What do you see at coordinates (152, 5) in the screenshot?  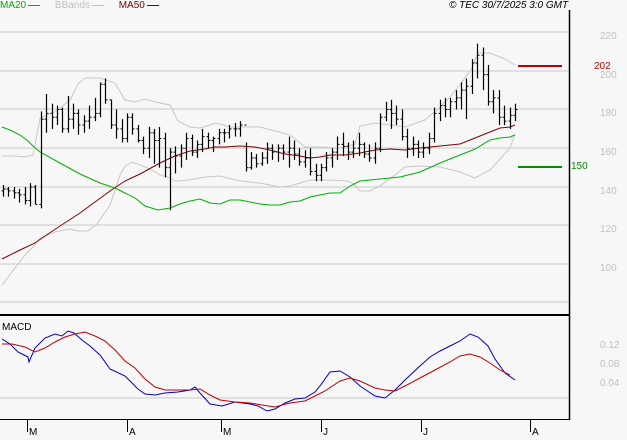 I see `legend-ma50-swatch` at bounding box center [152, 5].